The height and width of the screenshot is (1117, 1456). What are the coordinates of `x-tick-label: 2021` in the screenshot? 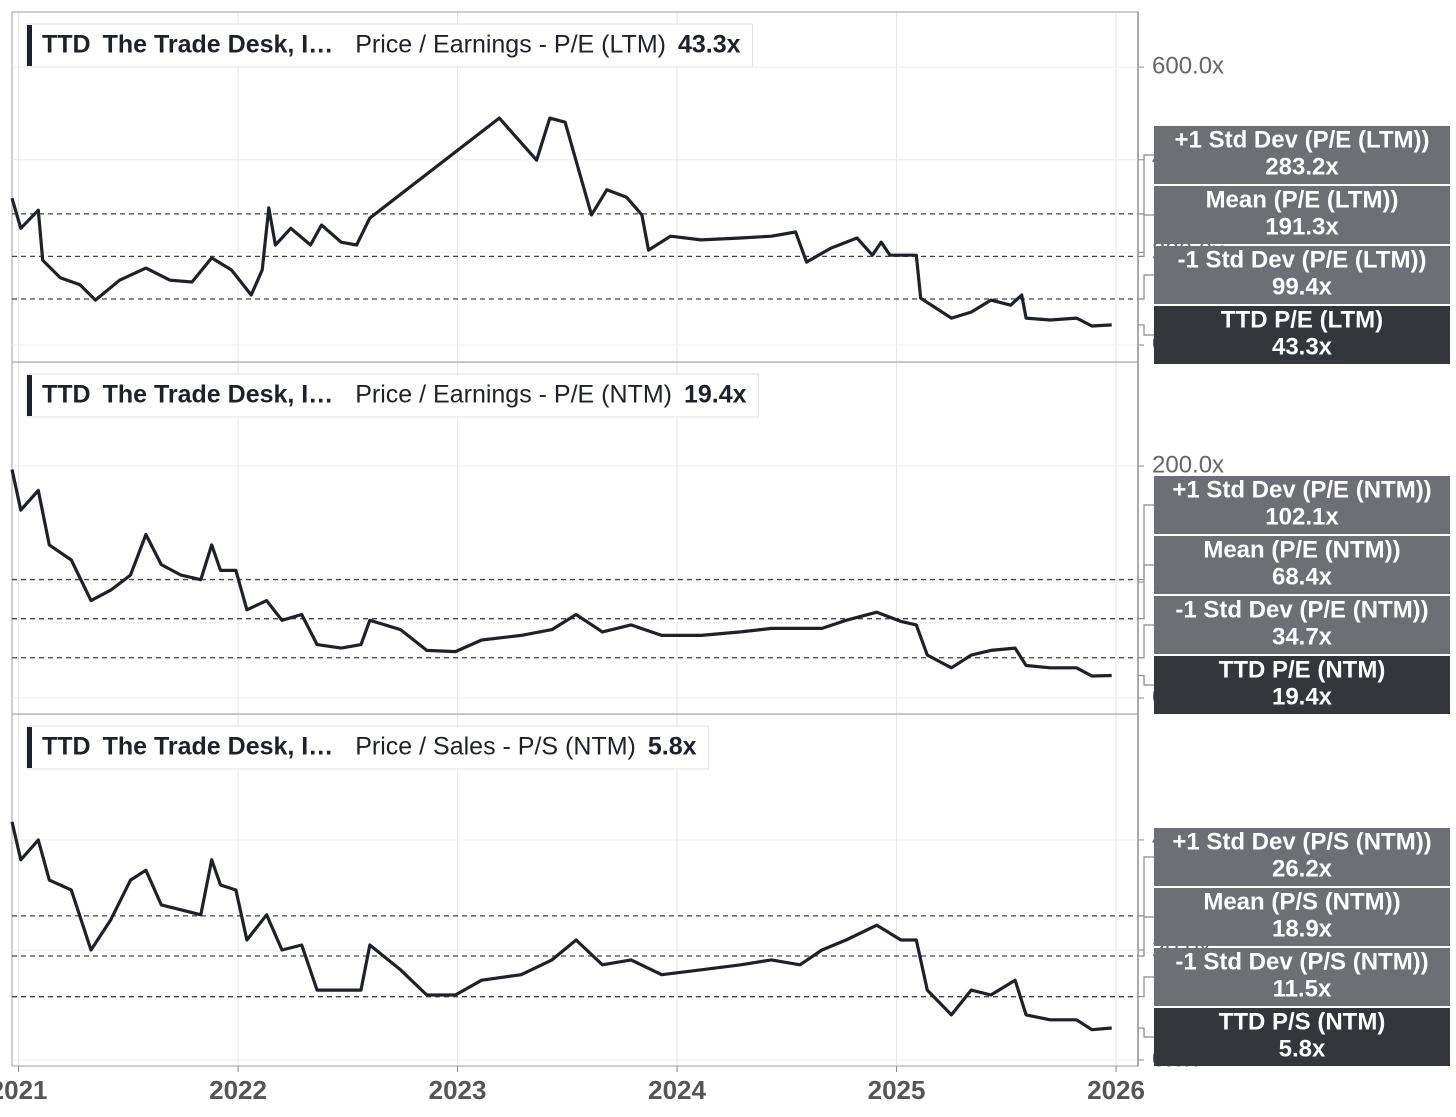 It's located at (24, 1090).